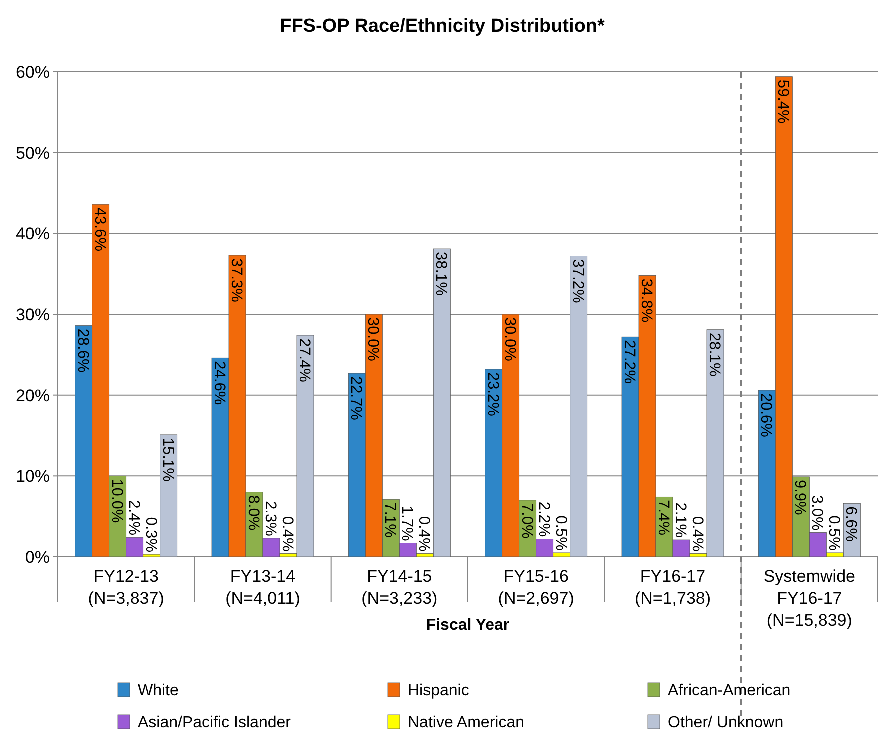 This screenshot has height=736, width=885. What do you see at coordinates (305, 360) in the screenshot?
I see `data-label: 27.4%` at bounding box center [305, 360].